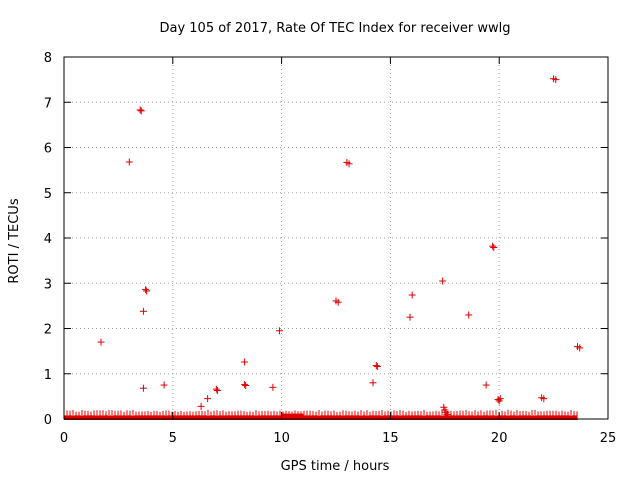 The width and height of the screenshot is (640, 480). What do you see at coordinates (48, 420) in the screenshot?
I see `y-tick-label: 0` at bounding box center [48, 420].